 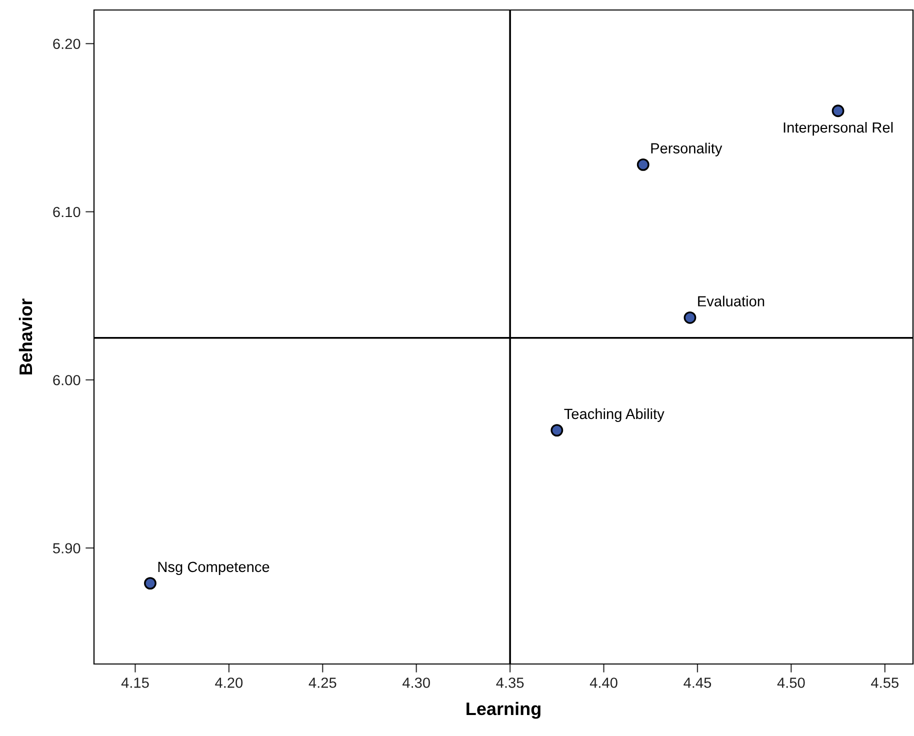 What do you see at coordinates (135, 683) in the screenshot?
I see `x-tick-label: 4.15` at bounding box center [135, 683].